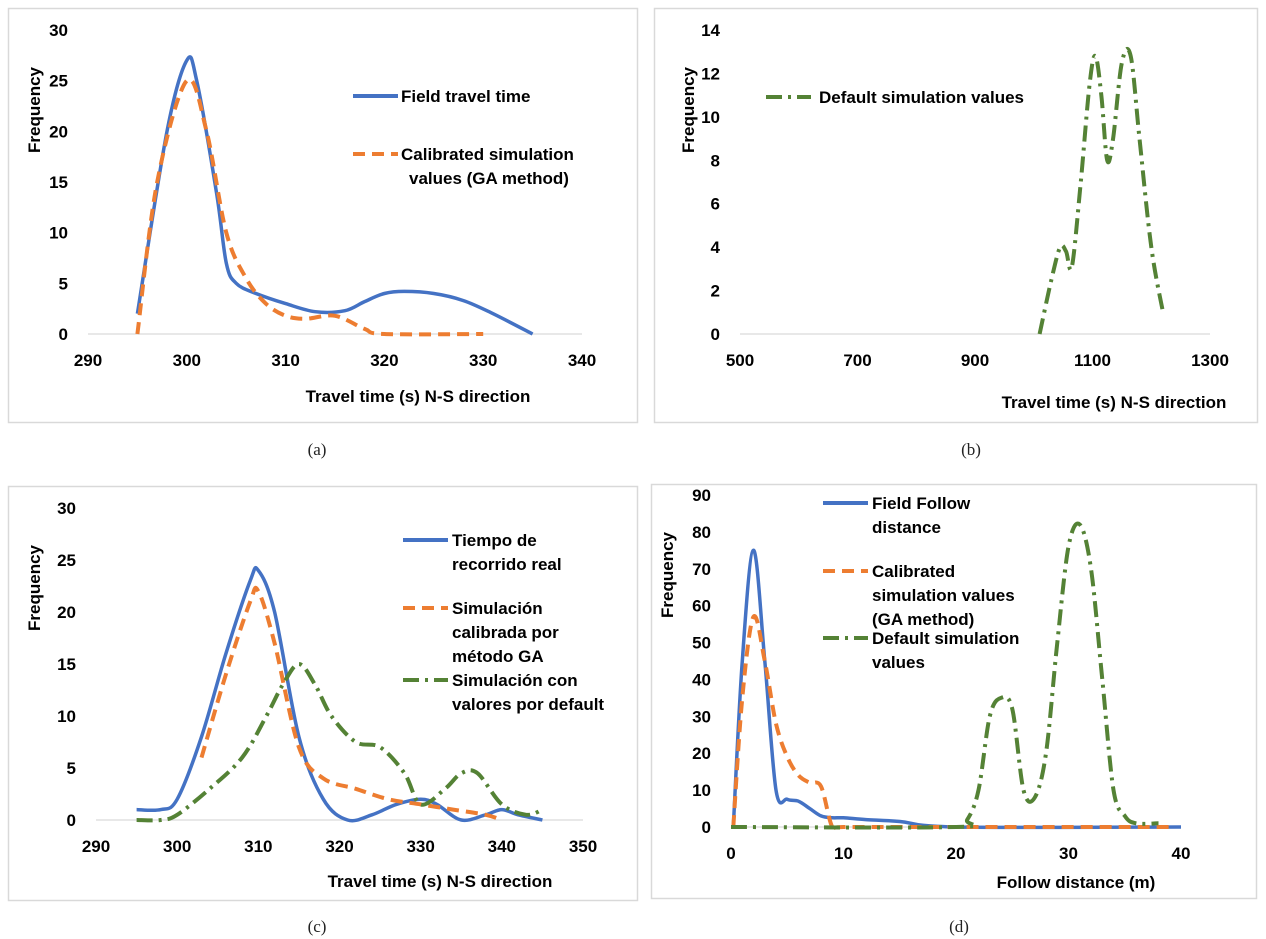 The width and height of the screenshot is (1266, 939). I want to click on legend-label: Default simulation, so click(945, 638).